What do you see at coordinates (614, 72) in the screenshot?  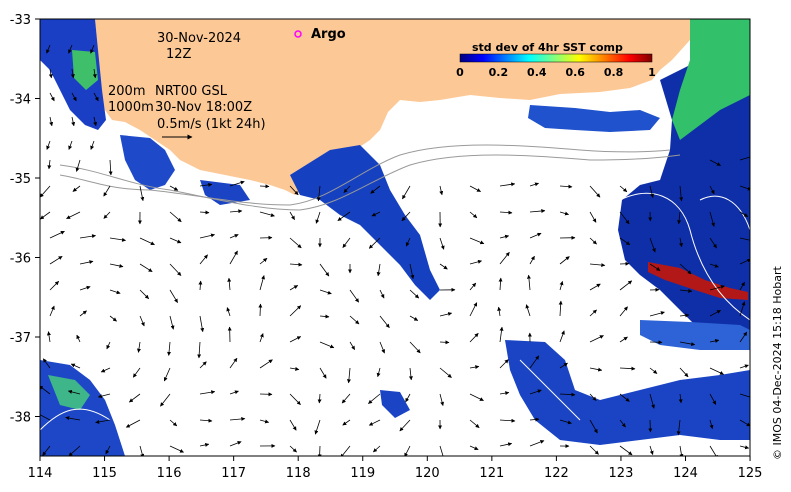 I see `colorbar-tick-label: 0.8` at bounding box center [614, 72].